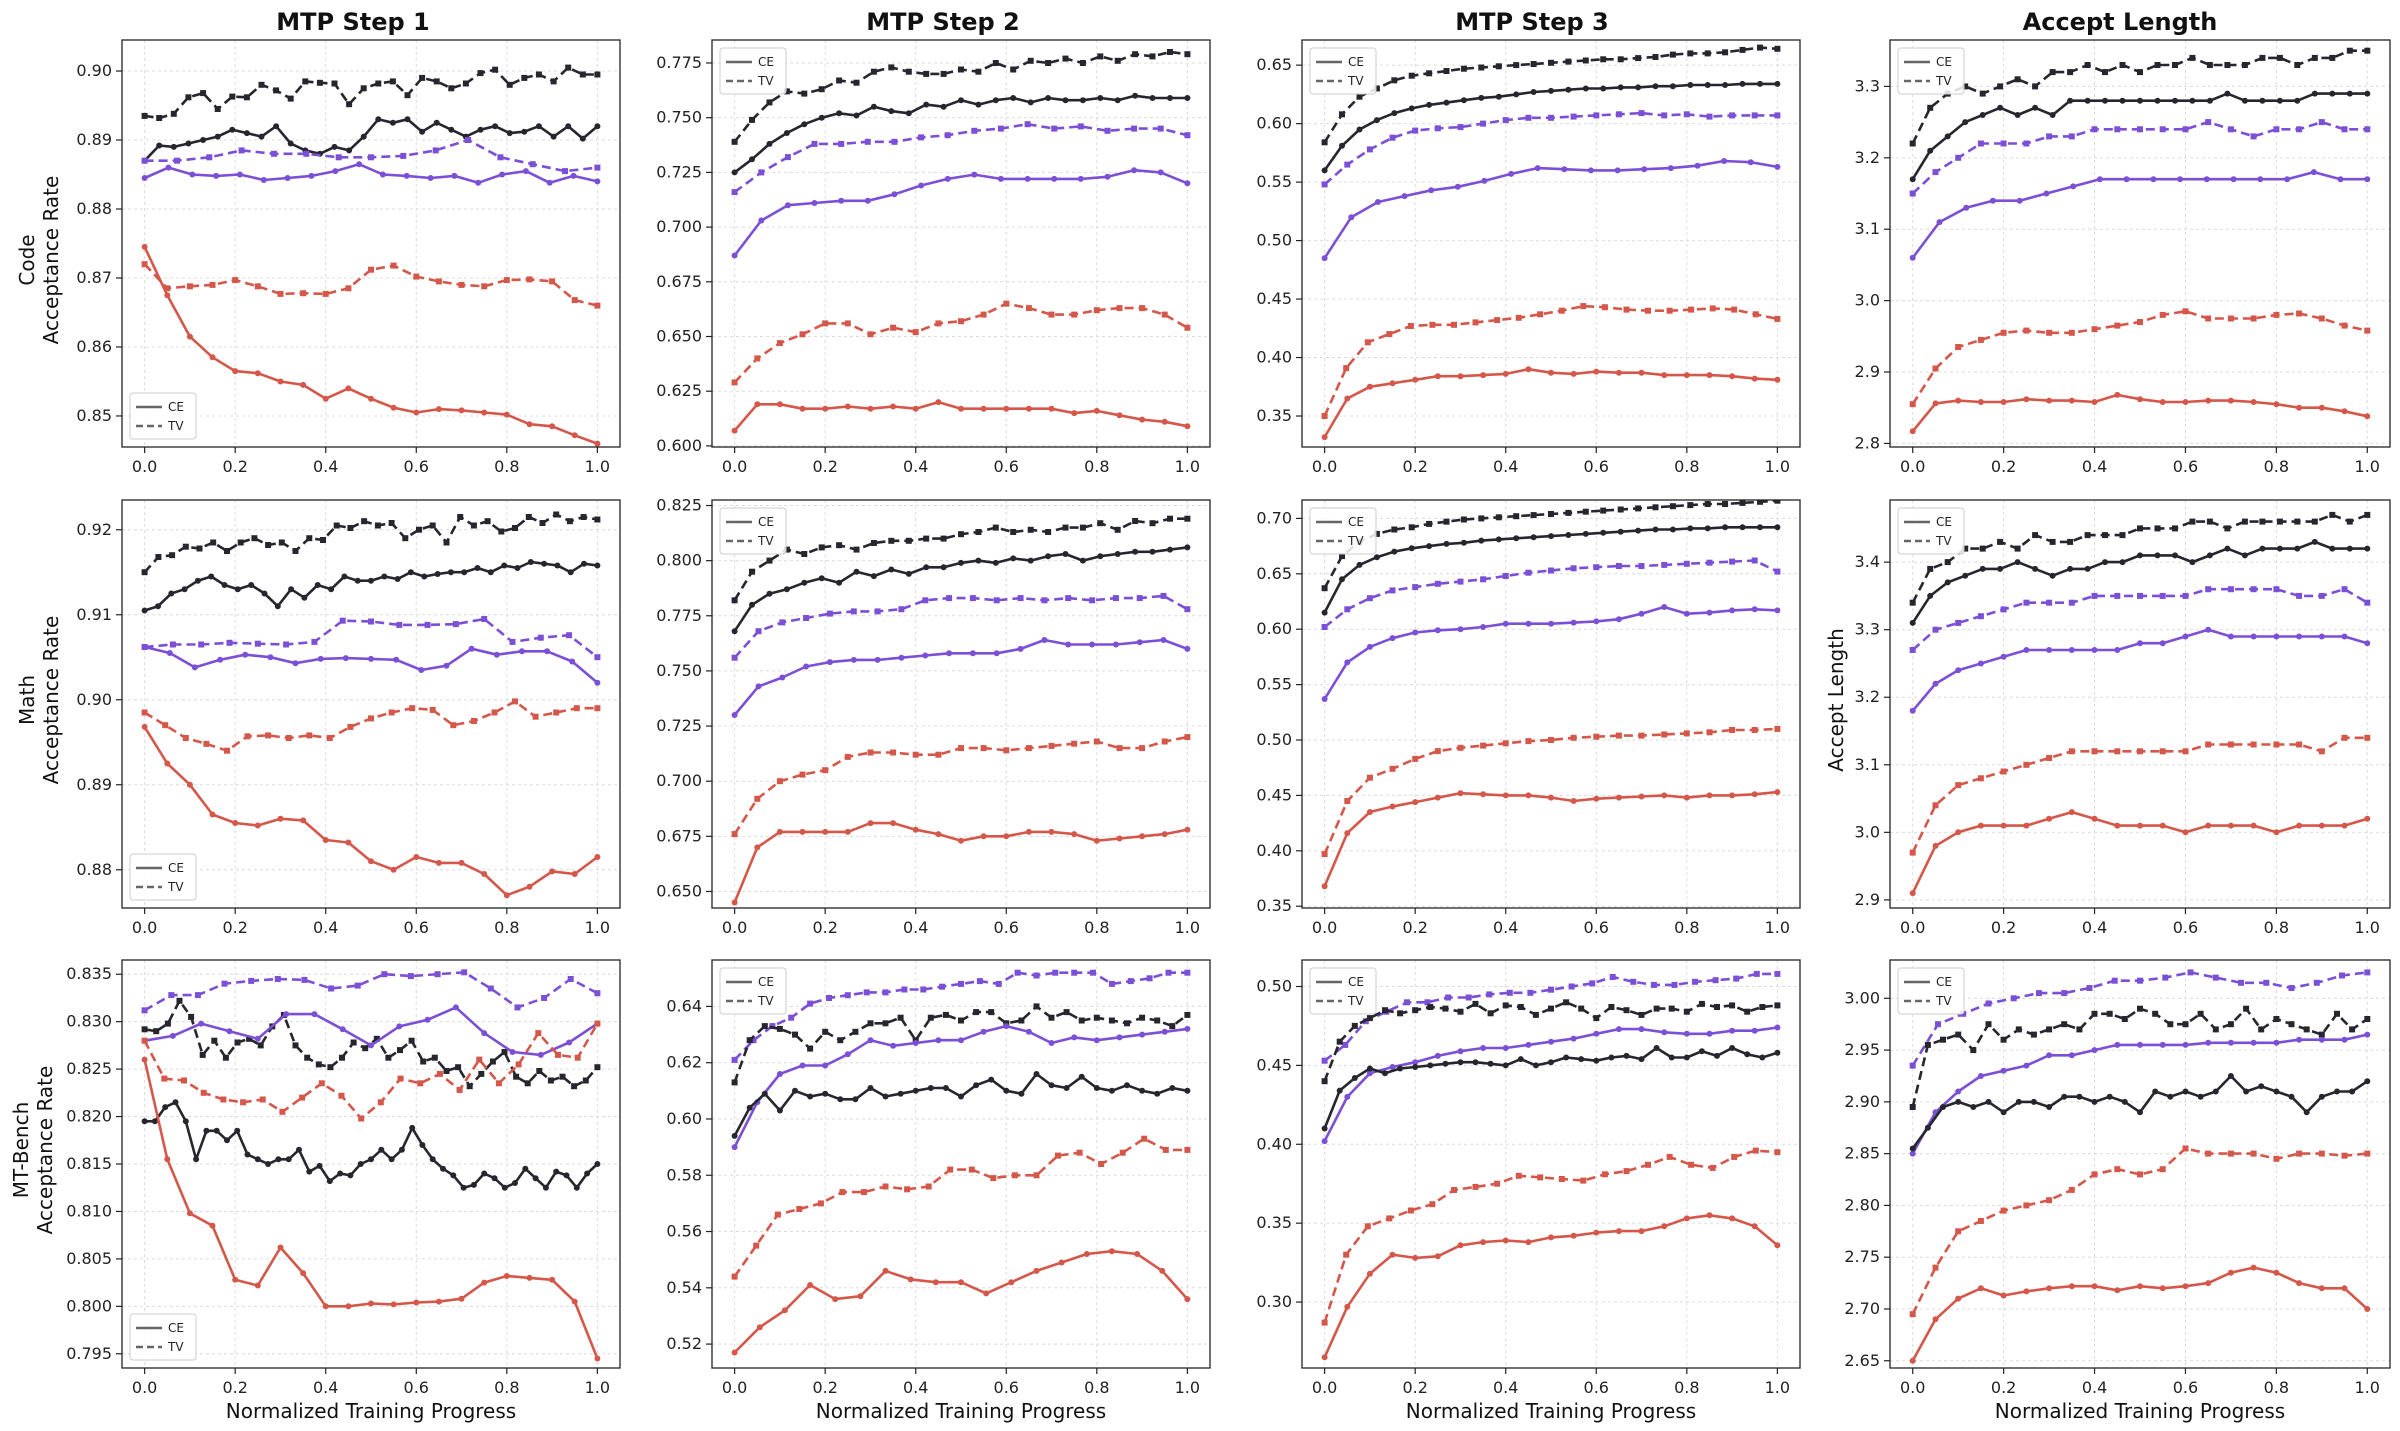 The width and height of the screenshot is (2400, 1431). Describe the element at coordinates (961, 1301) in the screenshot. I see `series-line-red-solid` at that location.